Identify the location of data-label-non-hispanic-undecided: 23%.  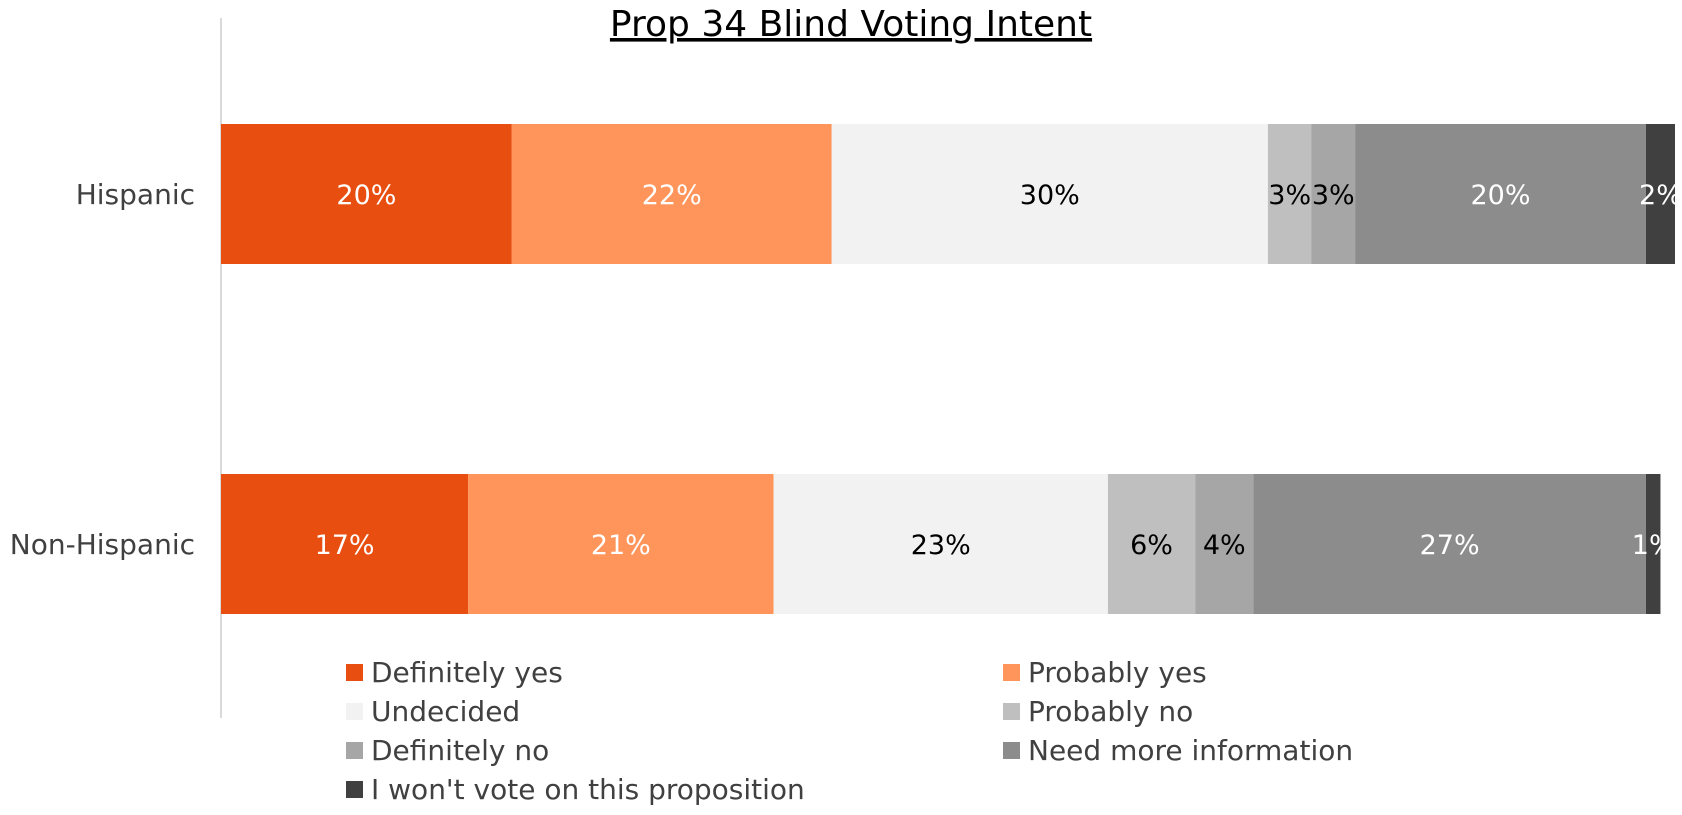
(941, 545).